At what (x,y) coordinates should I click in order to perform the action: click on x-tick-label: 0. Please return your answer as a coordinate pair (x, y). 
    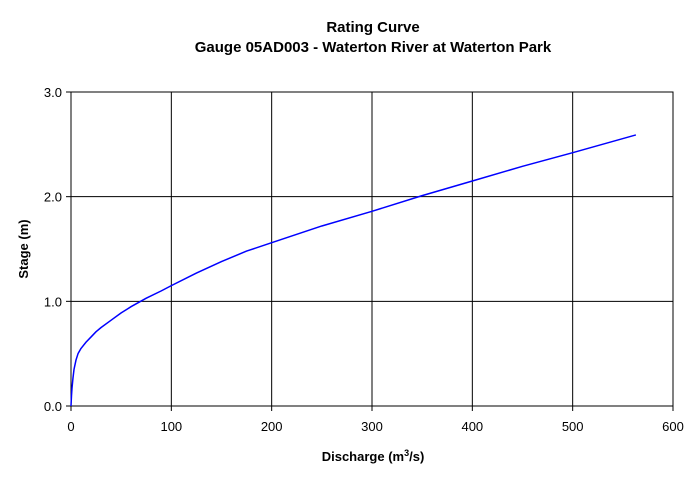
    Looking at the image, I should click on (70, 426).